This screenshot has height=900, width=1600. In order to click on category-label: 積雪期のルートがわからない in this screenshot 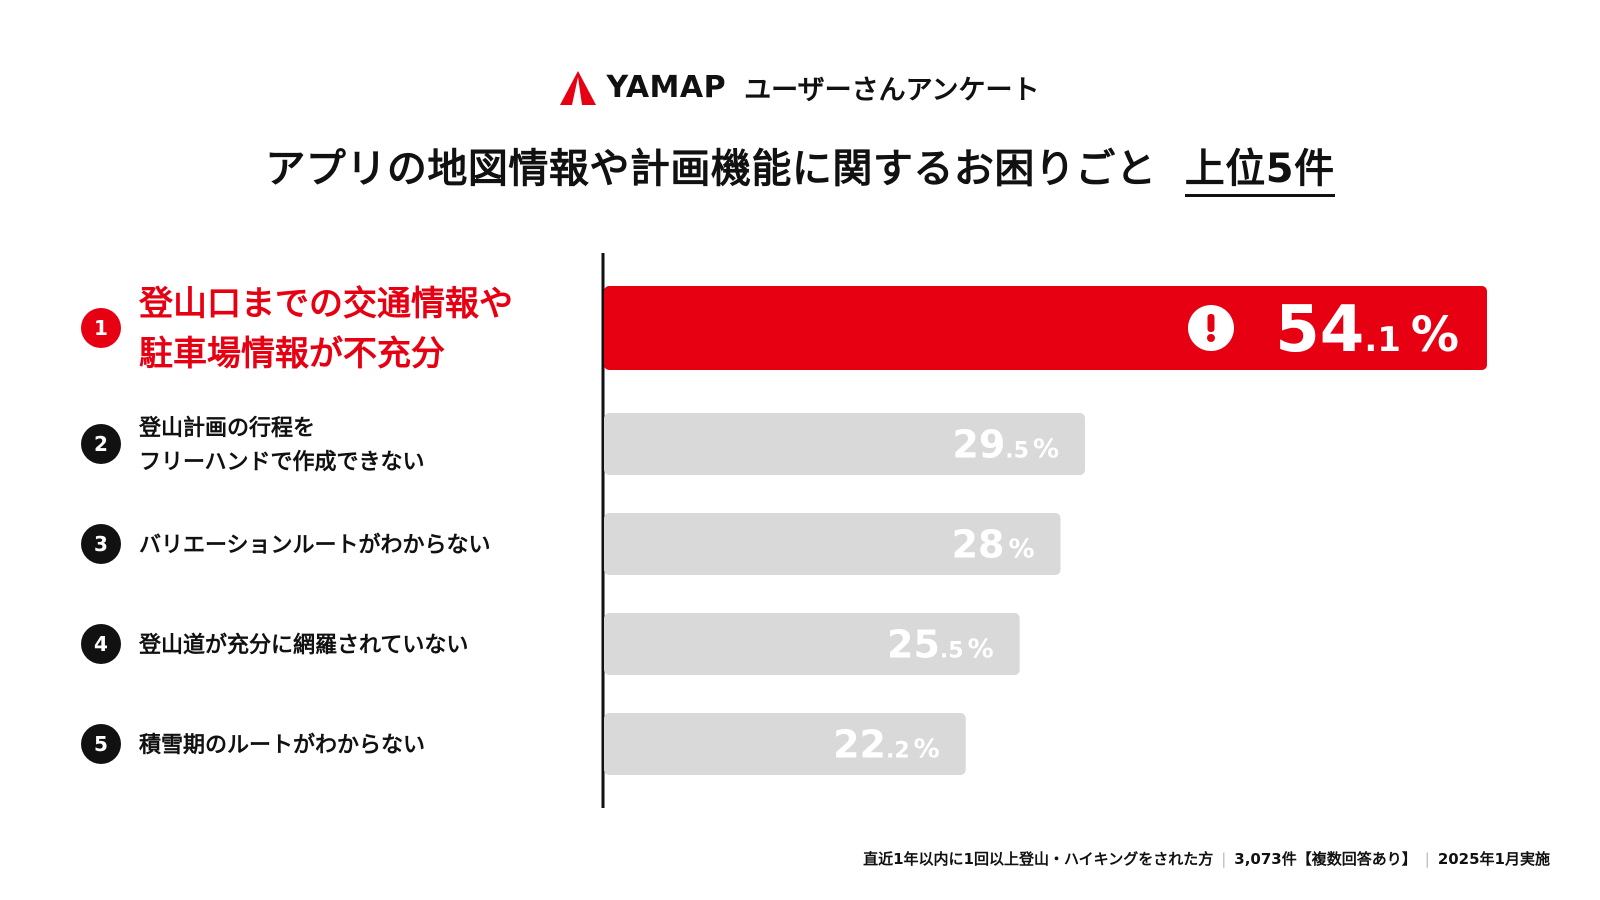, I will do `click(282, 745)`.